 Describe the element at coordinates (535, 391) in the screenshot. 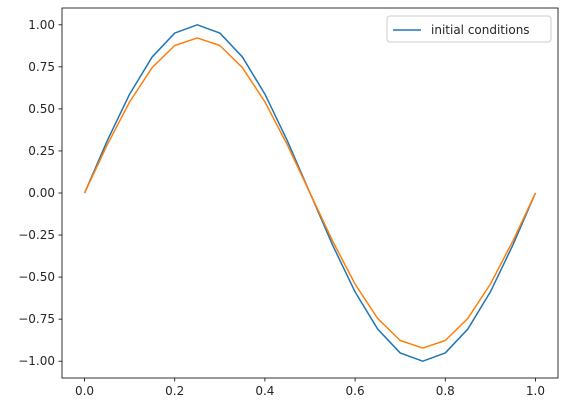

I see `x-tick-label: 1.0` at that location.